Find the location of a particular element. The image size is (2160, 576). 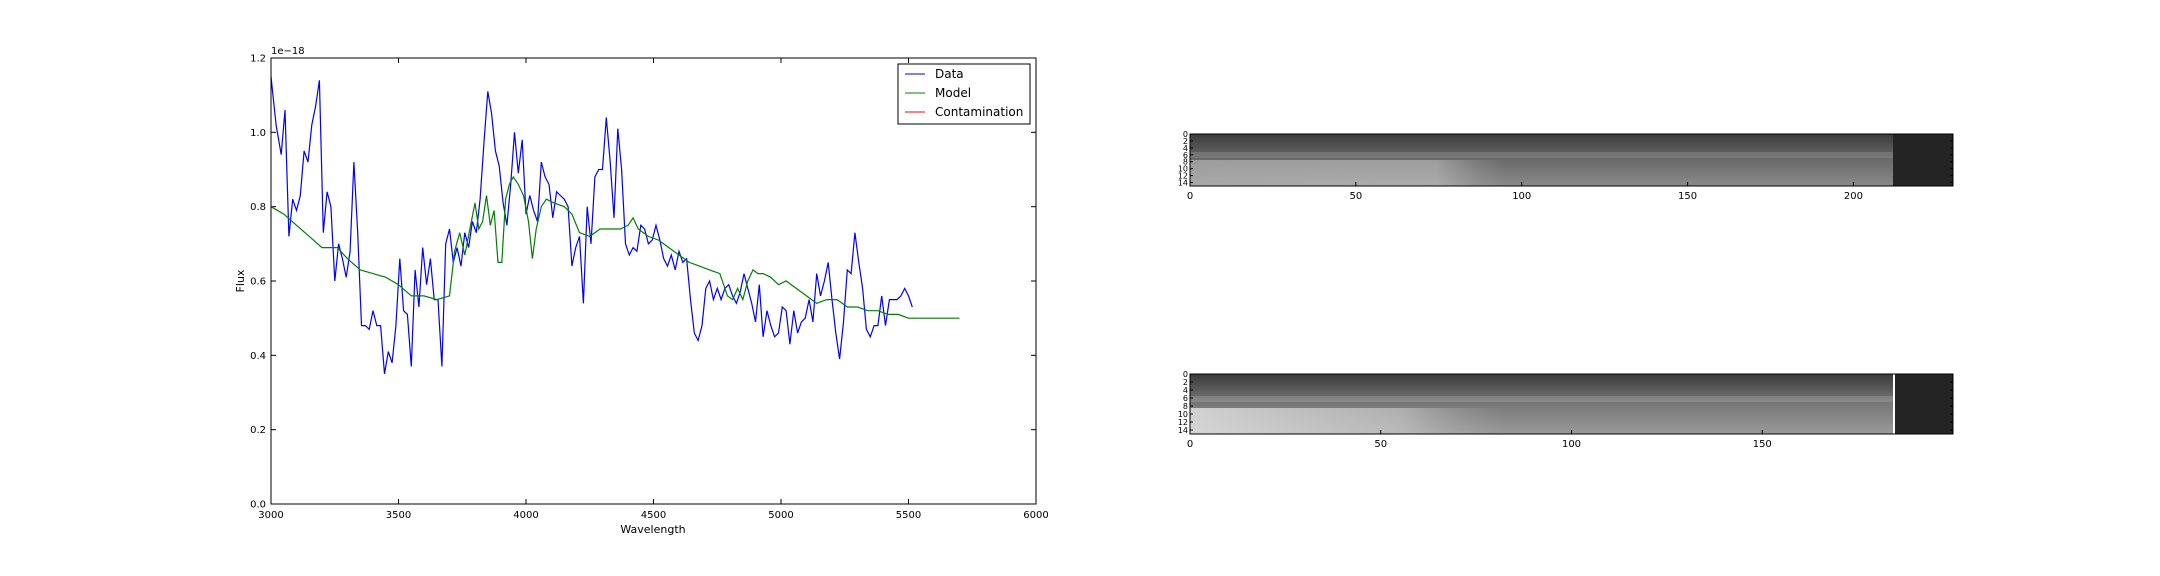

y-tick-label: 1.2 is located at coordinates (258, 59).